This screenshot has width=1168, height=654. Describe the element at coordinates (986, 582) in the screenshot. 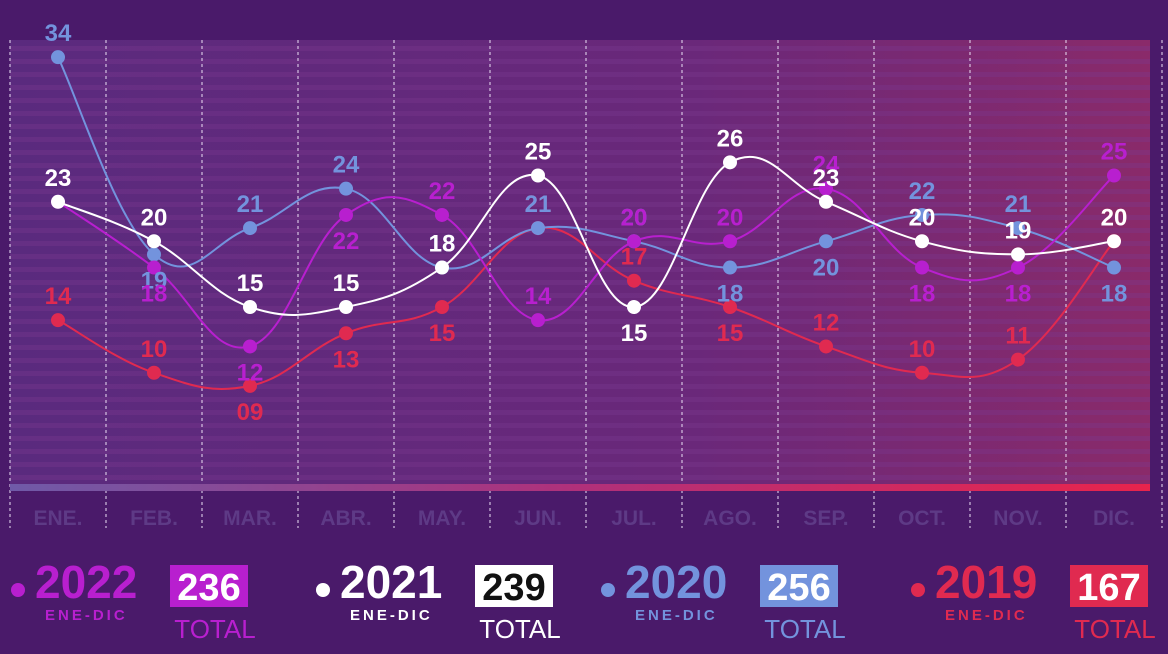

I see `legend-year: 2019` at that location.